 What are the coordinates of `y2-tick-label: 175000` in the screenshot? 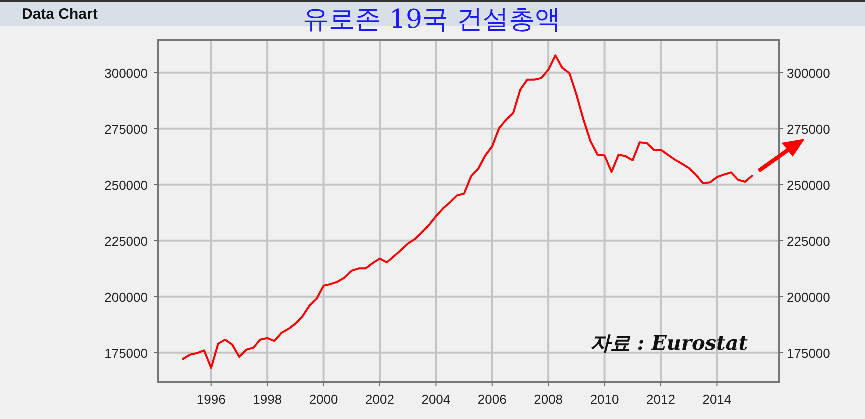 It's located at (808, 353).